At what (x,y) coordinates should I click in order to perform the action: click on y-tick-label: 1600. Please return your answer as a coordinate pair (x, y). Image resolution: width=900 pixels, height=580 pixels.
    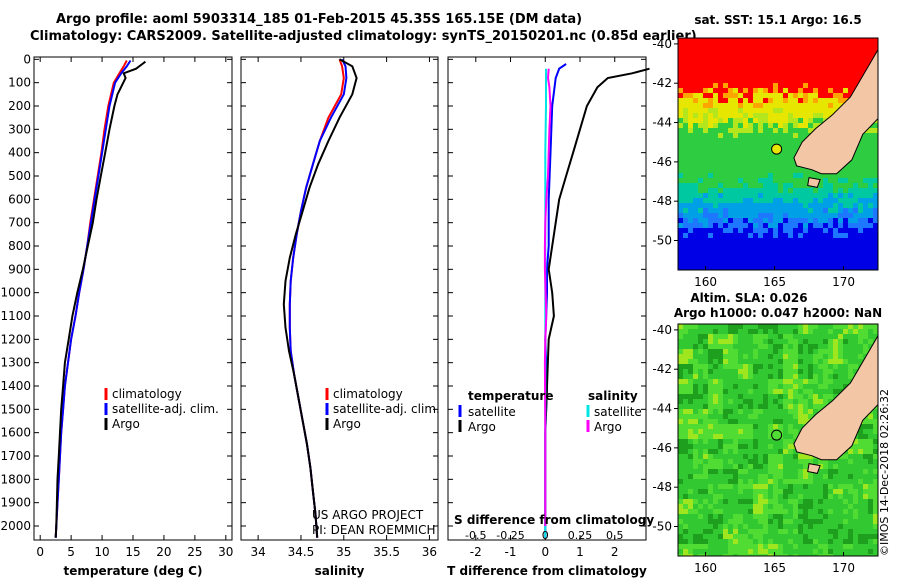
    Looking at the image, I should click on (15, 433).